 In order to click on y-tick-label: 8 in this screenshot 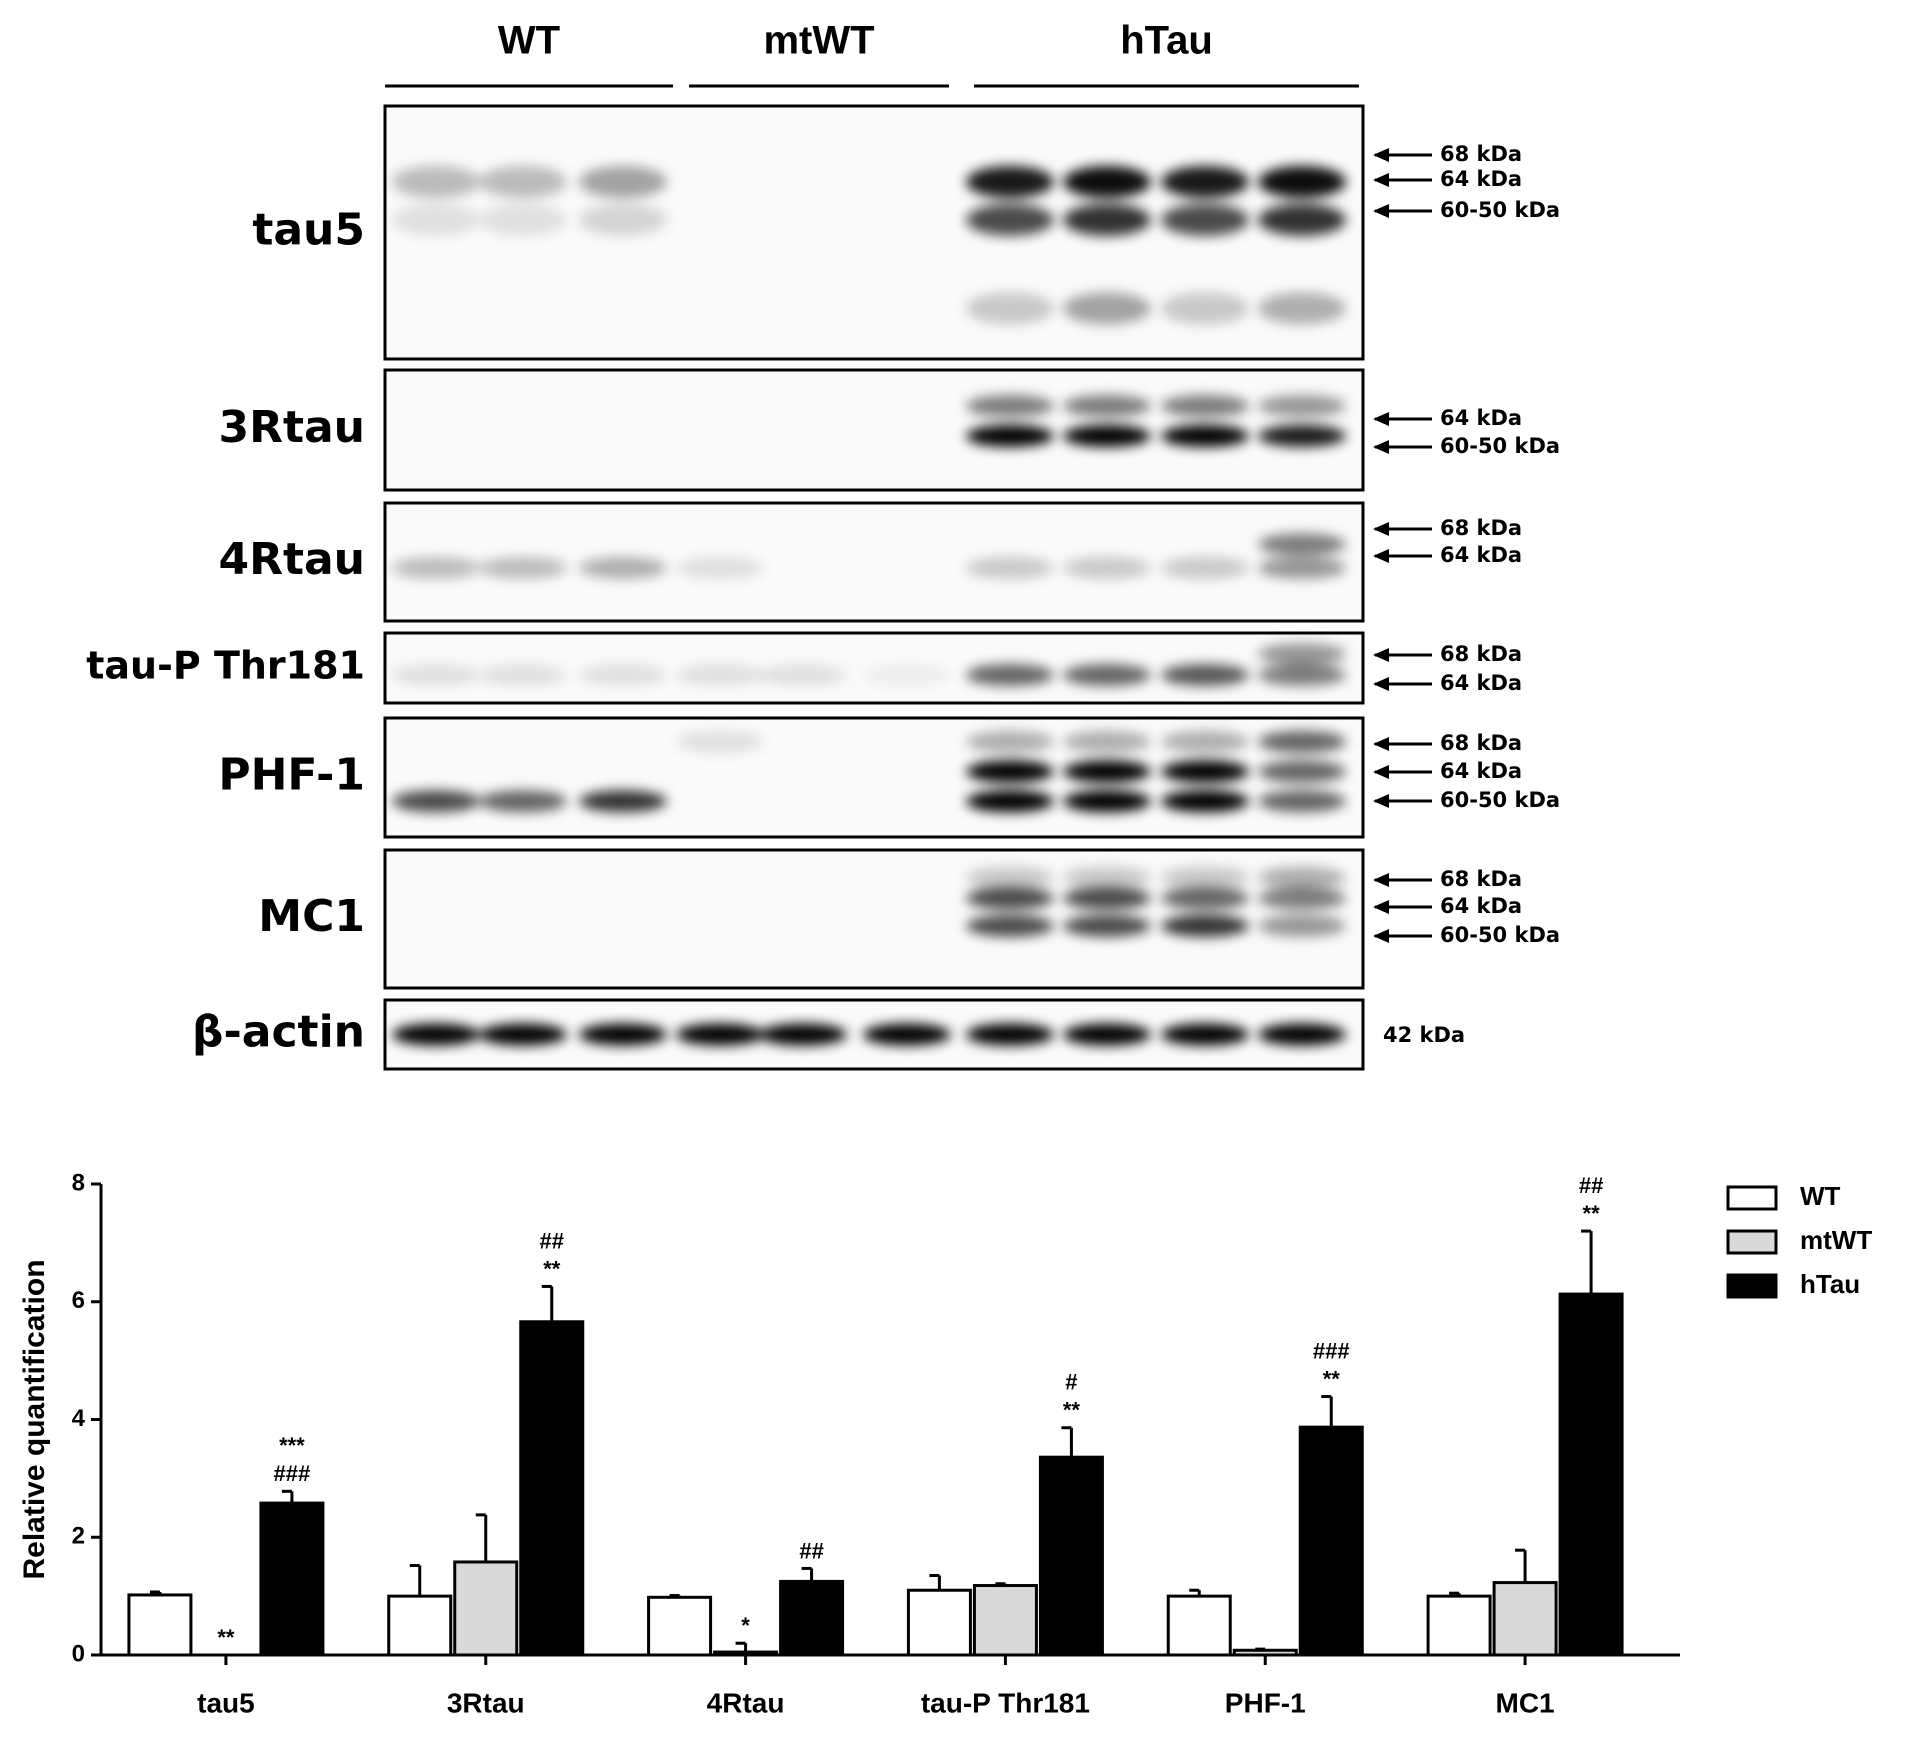, I will do `click(78, 1182)`.